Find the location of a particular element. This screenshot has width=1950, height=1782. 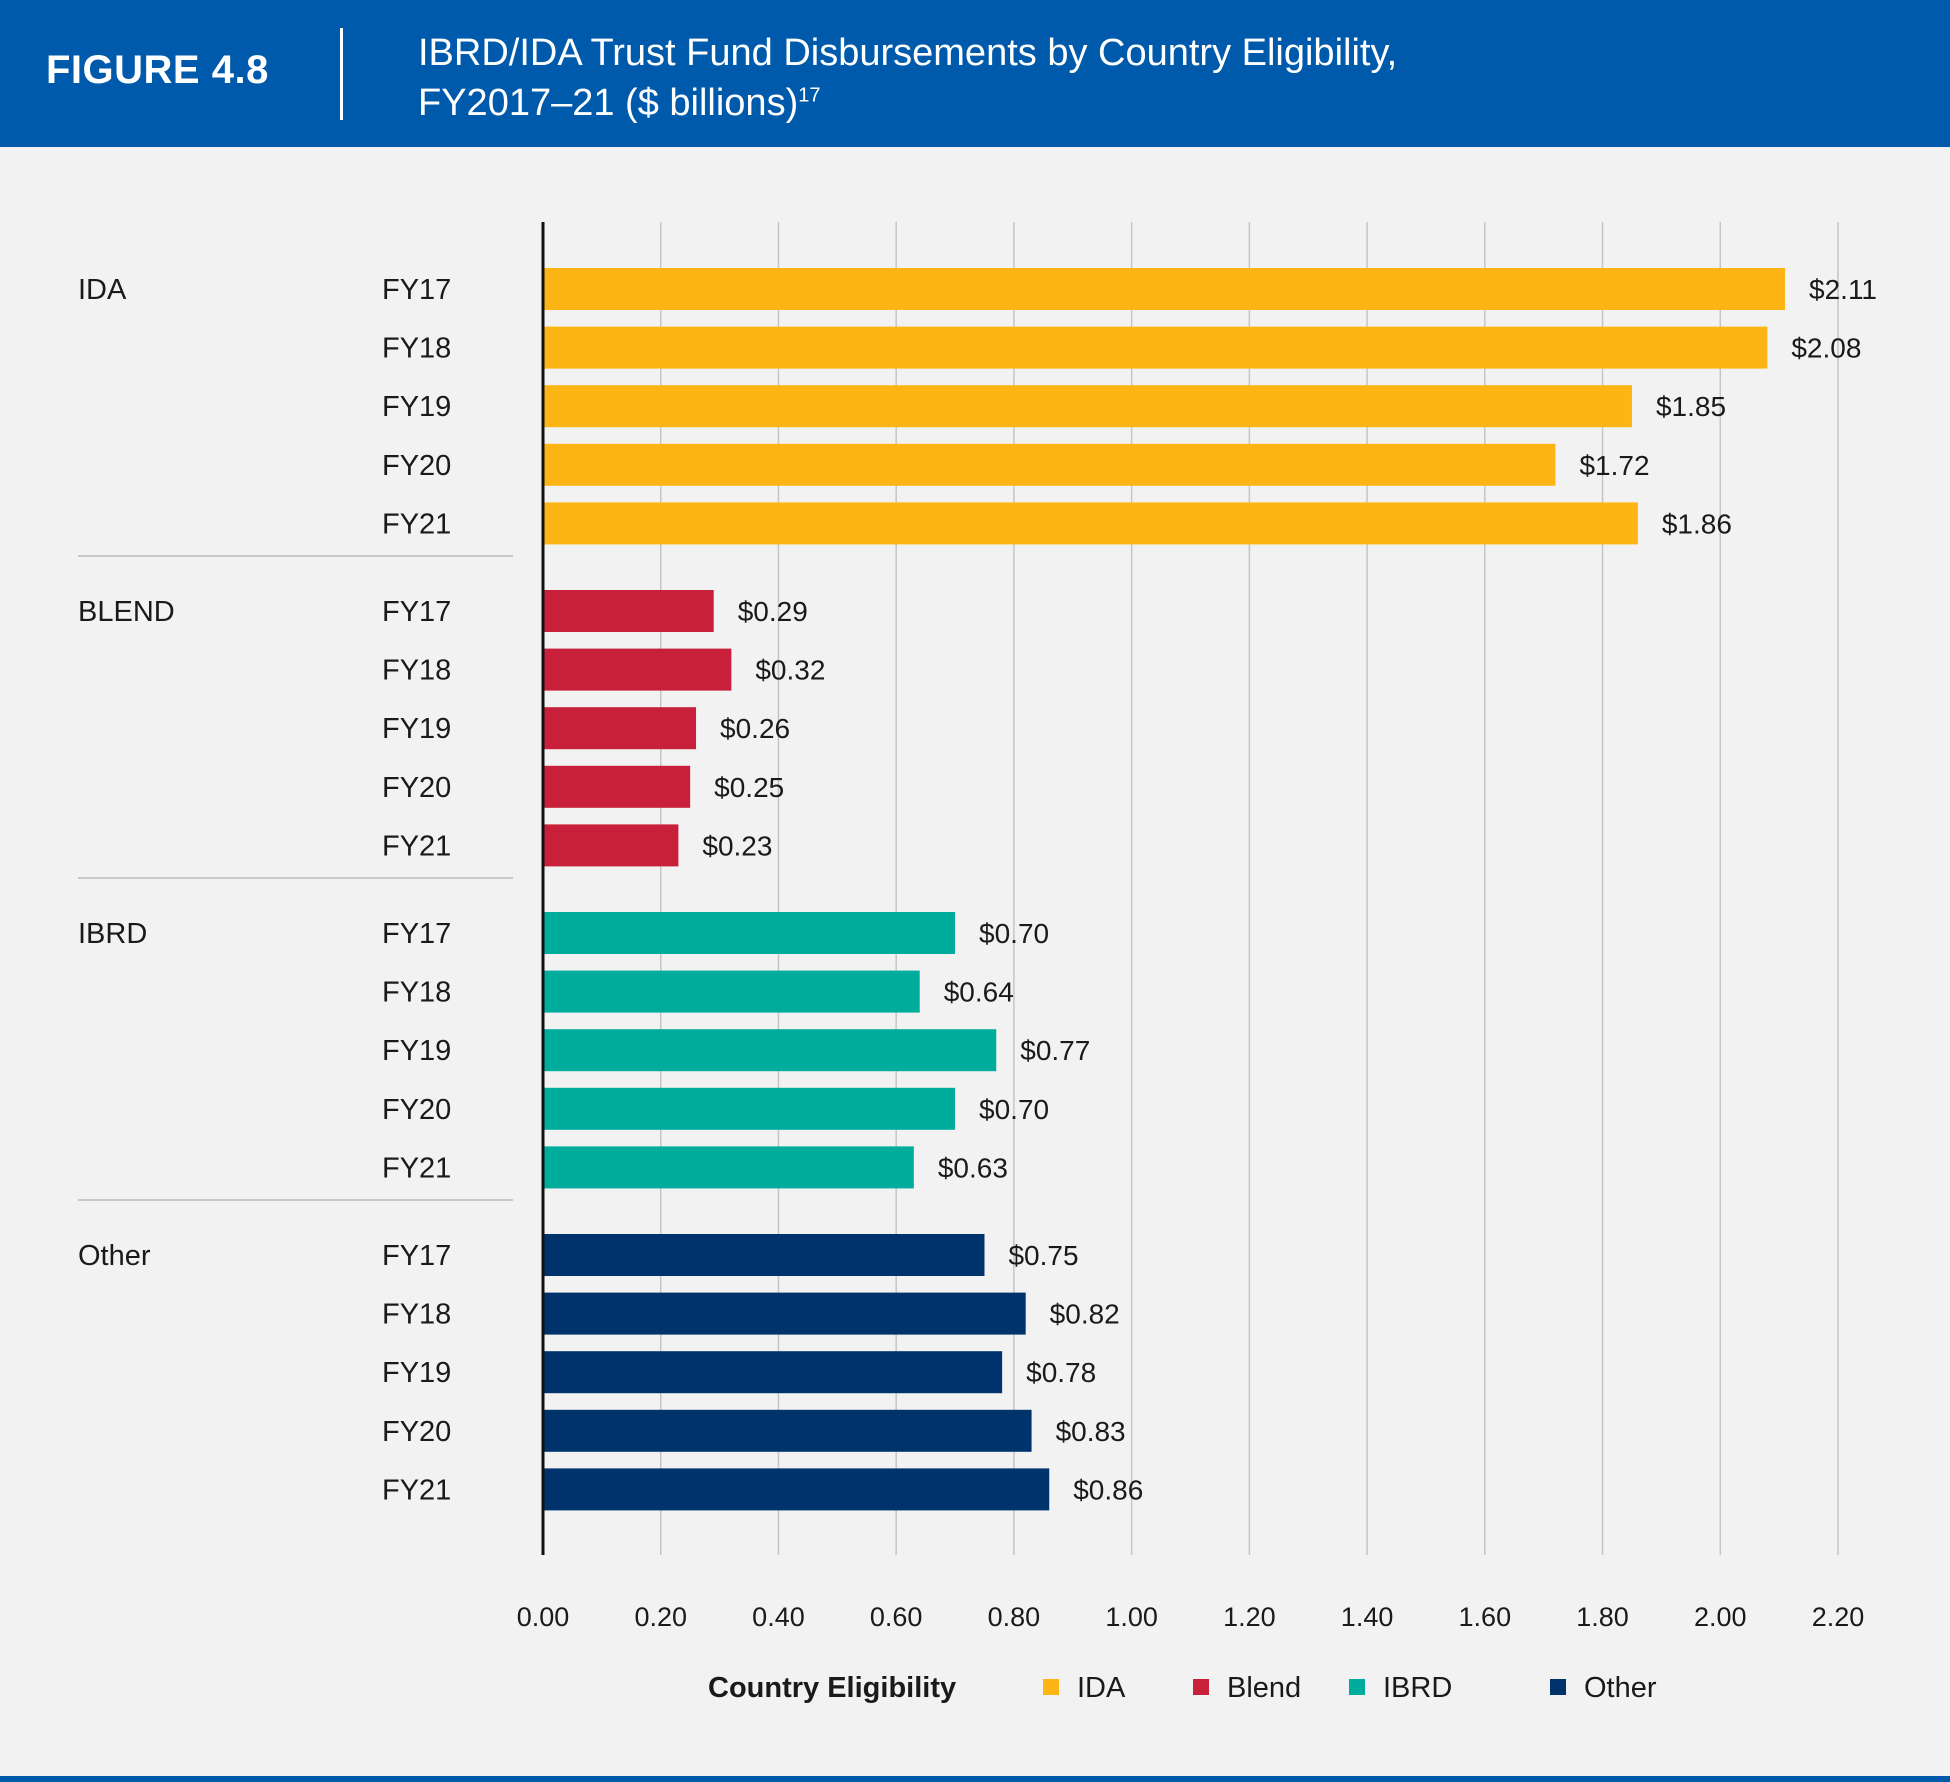

legend-label: IDA is located at coordinates (1101, 1688).